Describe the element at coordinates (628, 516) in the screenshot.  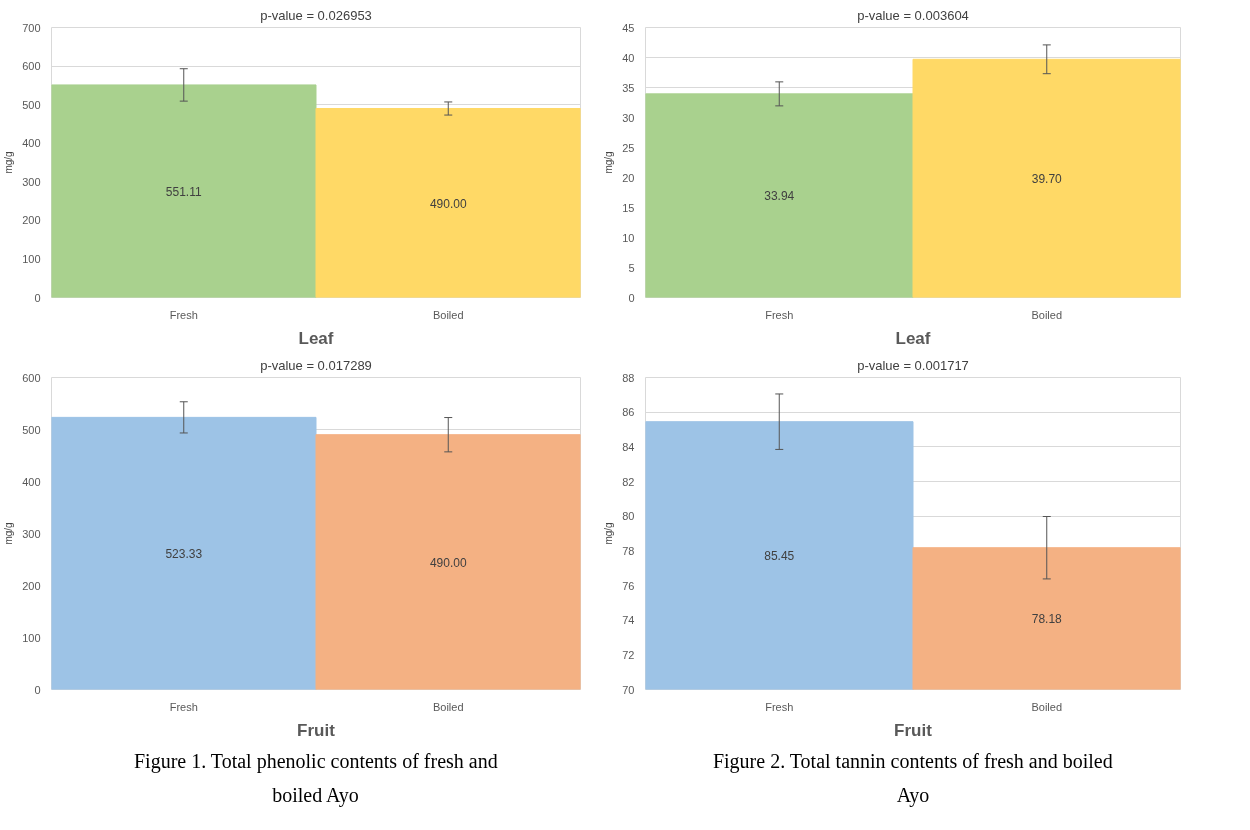
I see `y-tick-label: 80` at that location.